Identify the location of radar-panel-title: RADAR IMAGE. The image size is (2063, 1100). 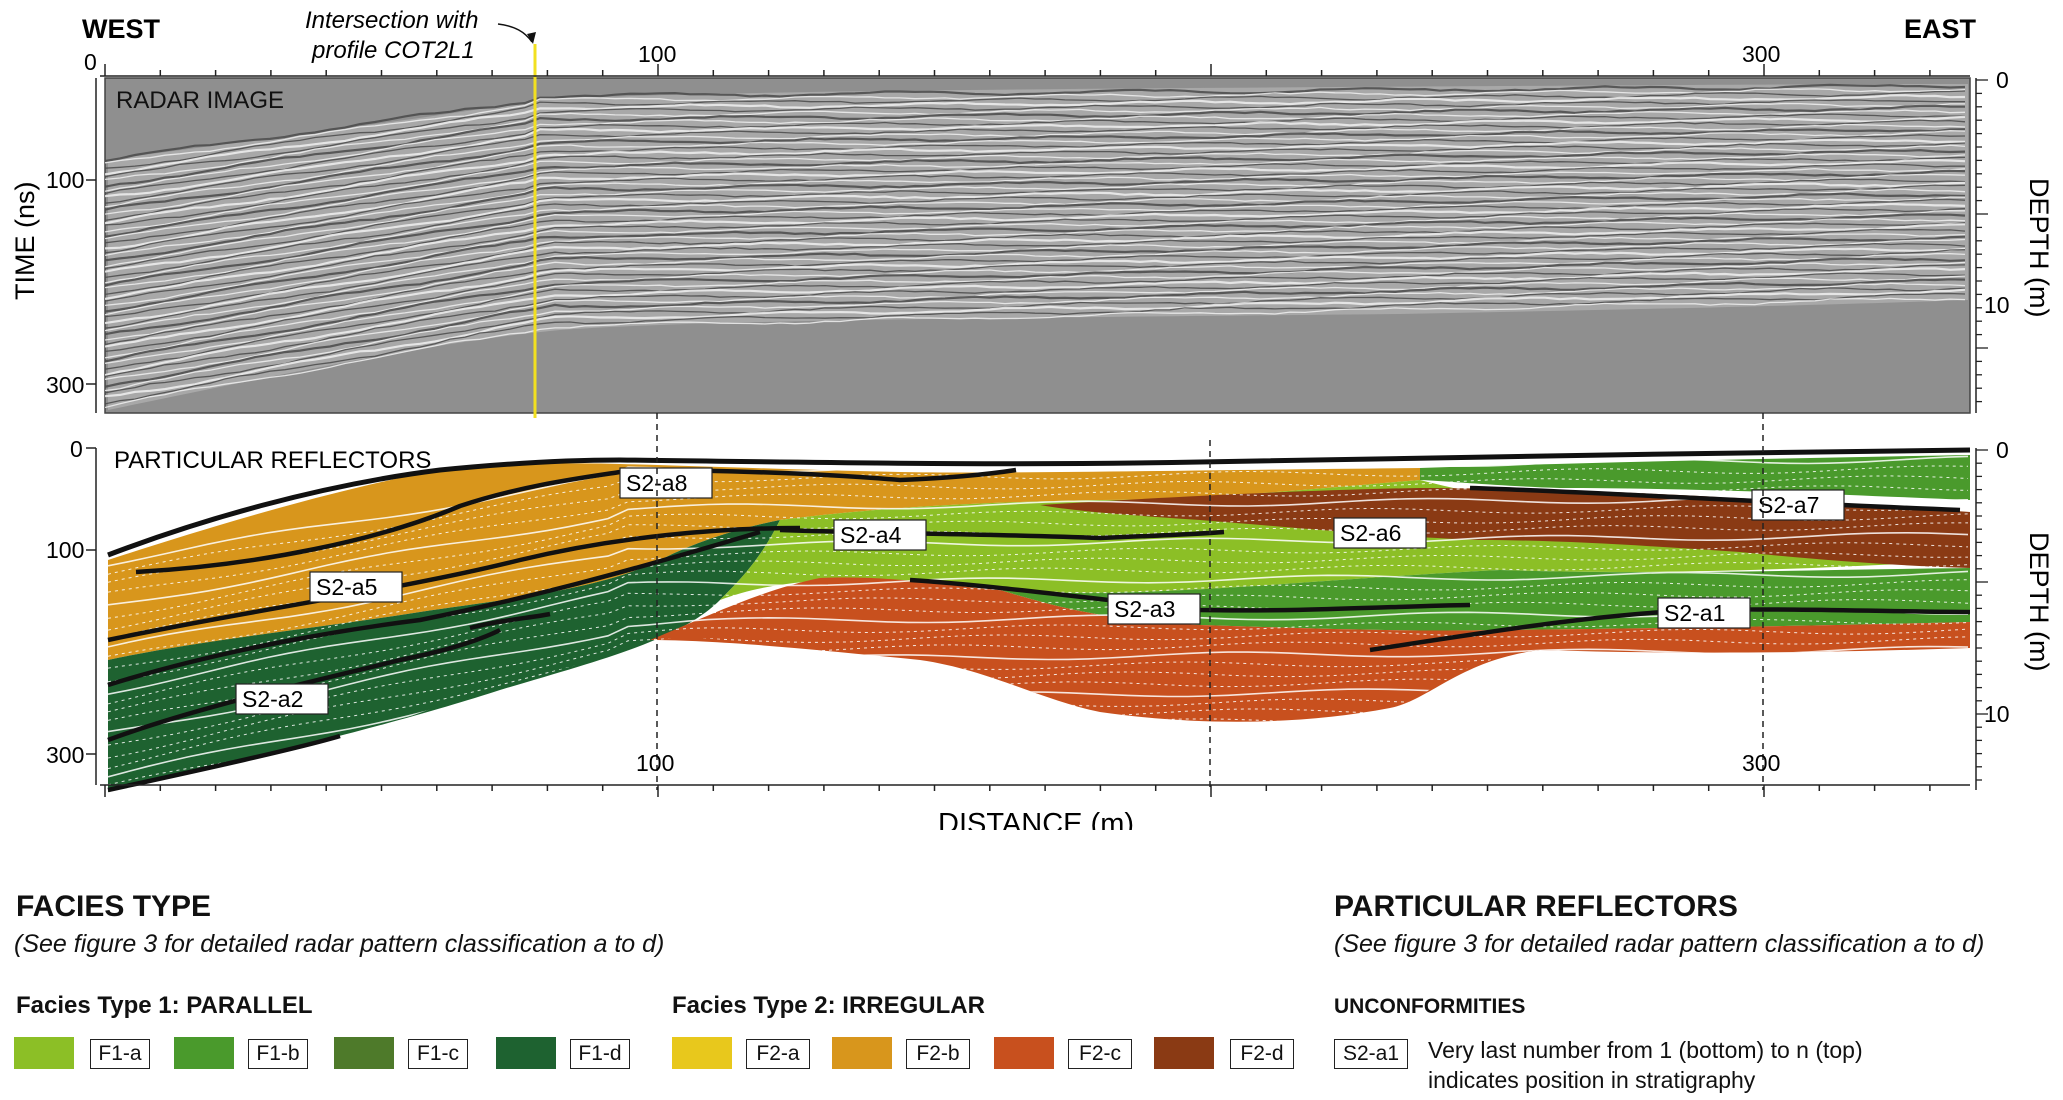
(200, 100).